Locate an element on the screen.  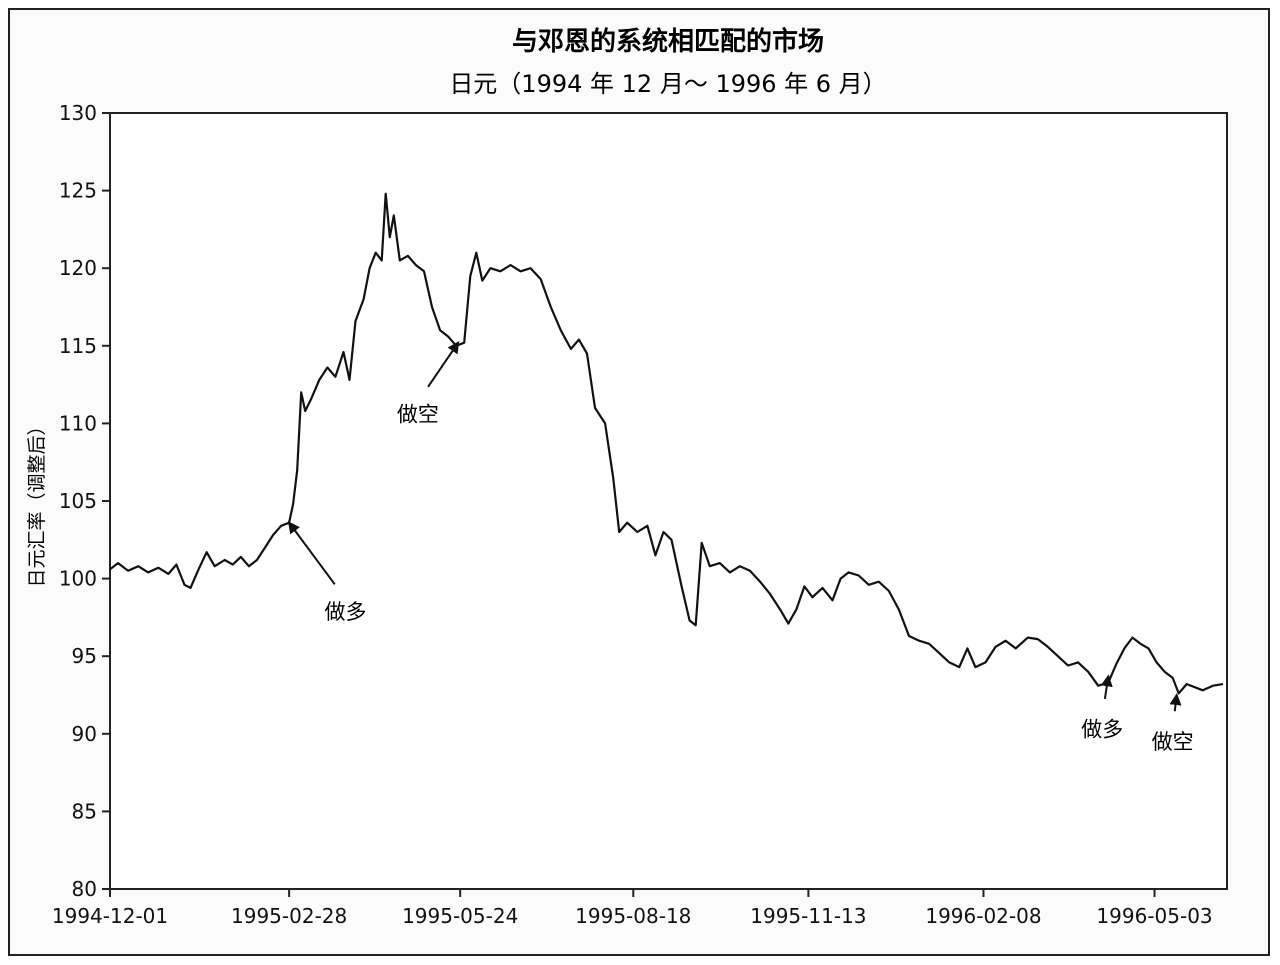
y-tick-label: 100 is located at coordinates (78, 579).